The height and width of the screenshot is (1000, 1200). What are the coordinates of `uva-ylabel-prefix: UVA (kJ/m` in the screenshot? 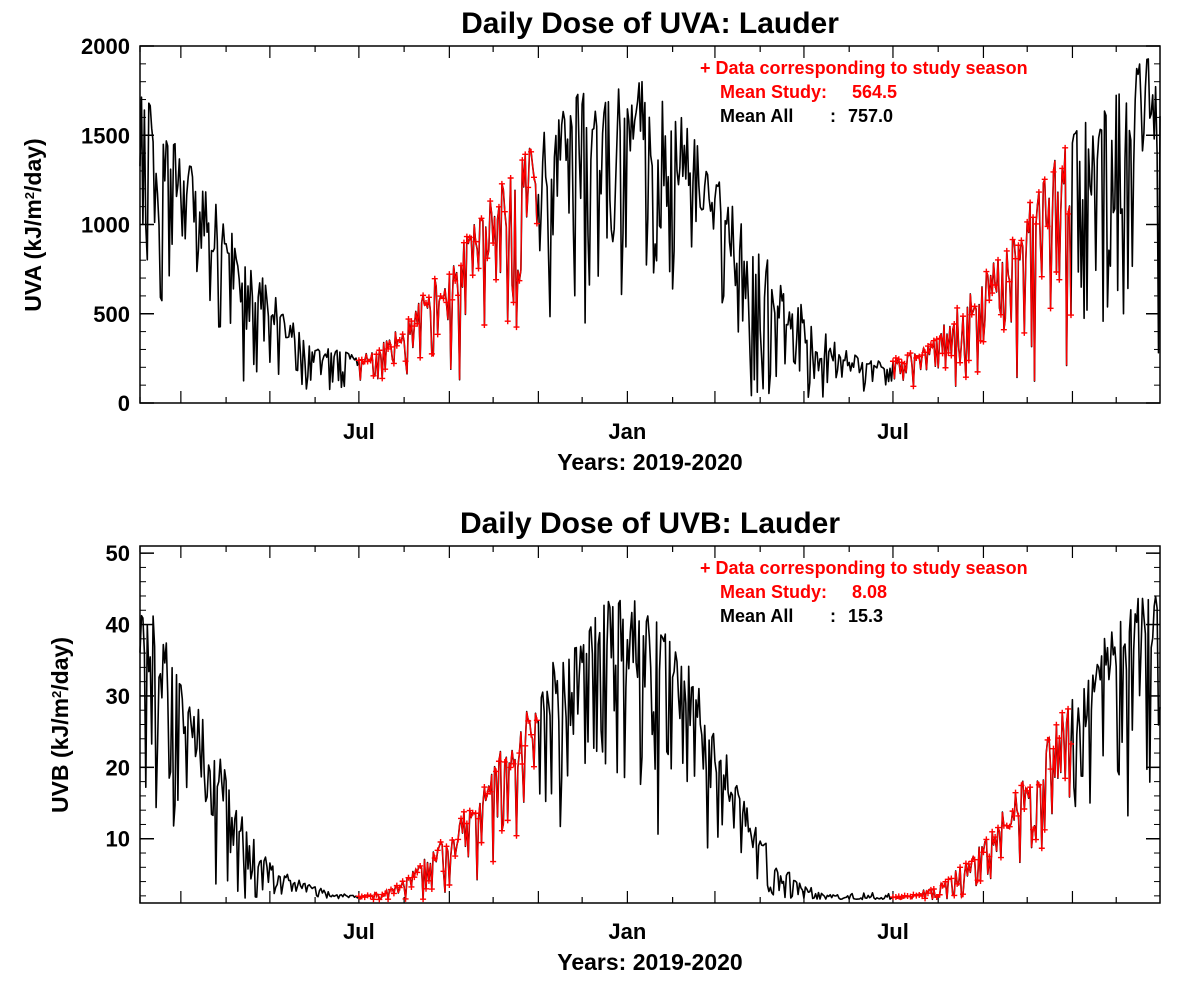 It's located at (33, 255).